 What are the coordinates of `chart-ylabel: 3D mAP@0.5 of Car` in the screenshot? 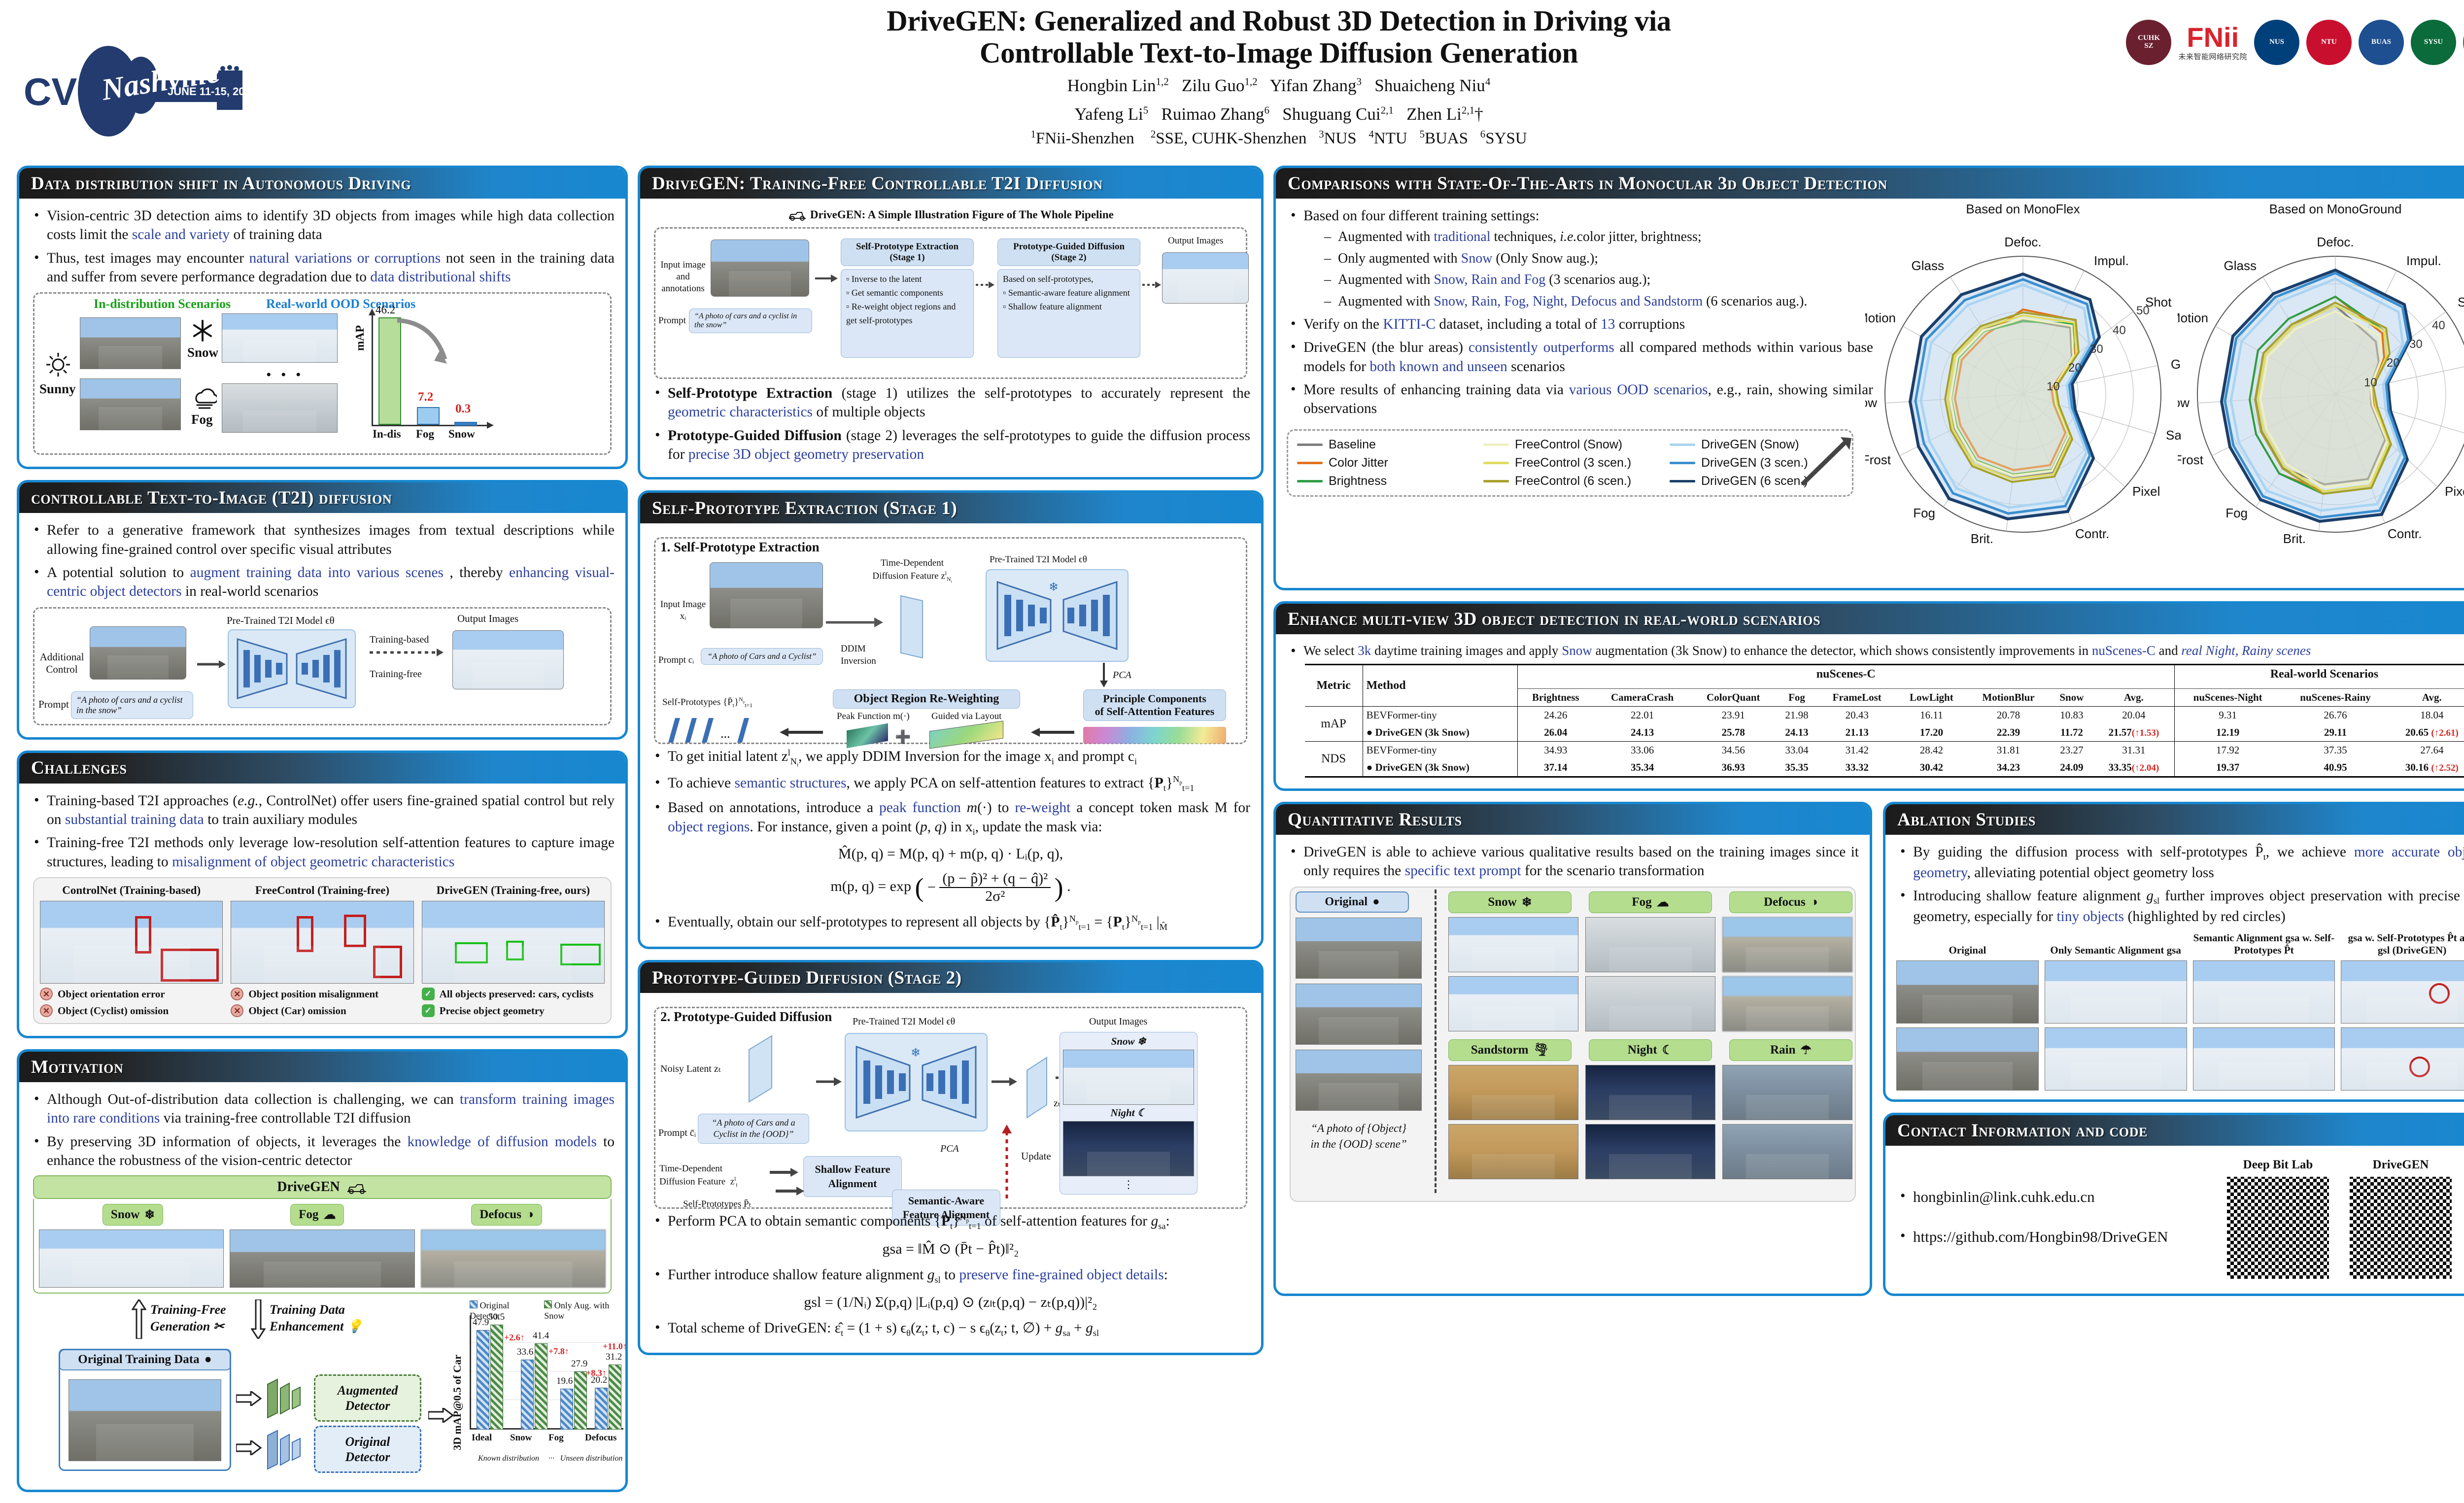 It's located at (457, 1402).